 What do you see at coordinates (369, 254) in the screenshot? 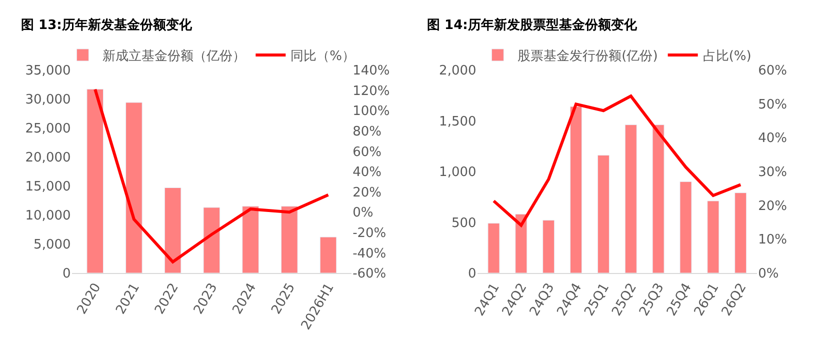
I see `y2-tick-label: -40%` at bounding box center [369, 254].